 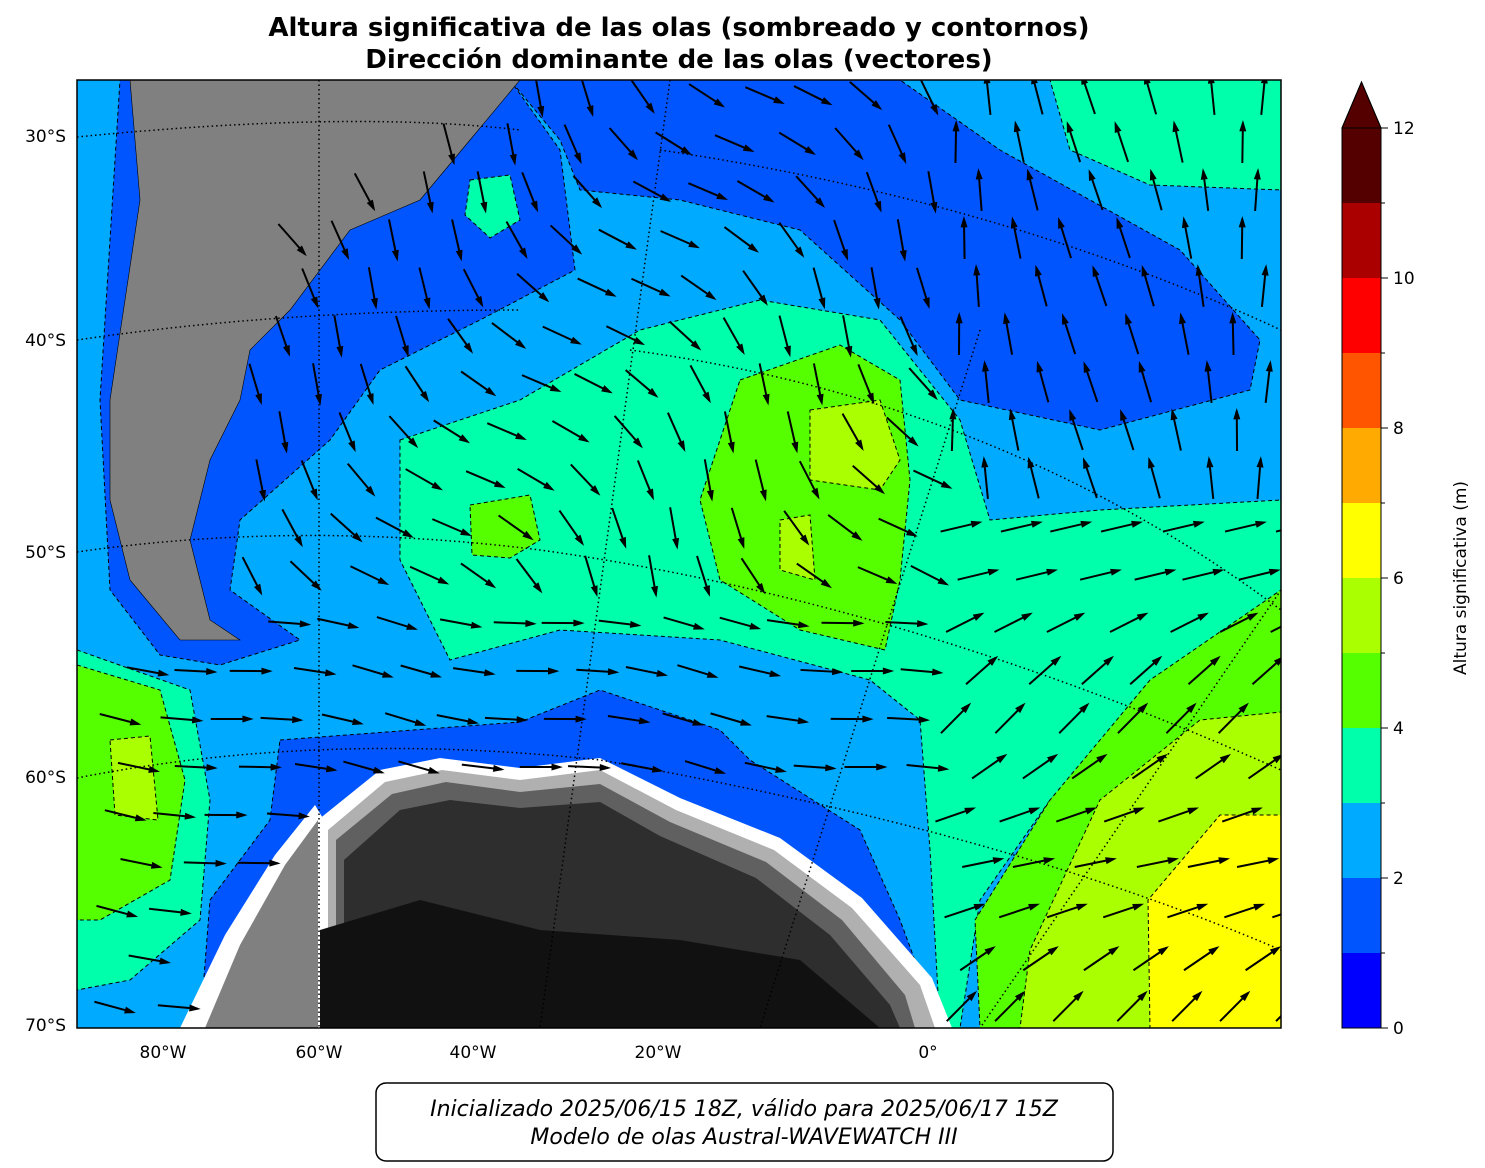 What do you see at coordinates (539, 1053) in the screenshot?
I see `lon-labels: 80°W 60°W 40°W 20°W 0°` at bounding box center [539, 1053].